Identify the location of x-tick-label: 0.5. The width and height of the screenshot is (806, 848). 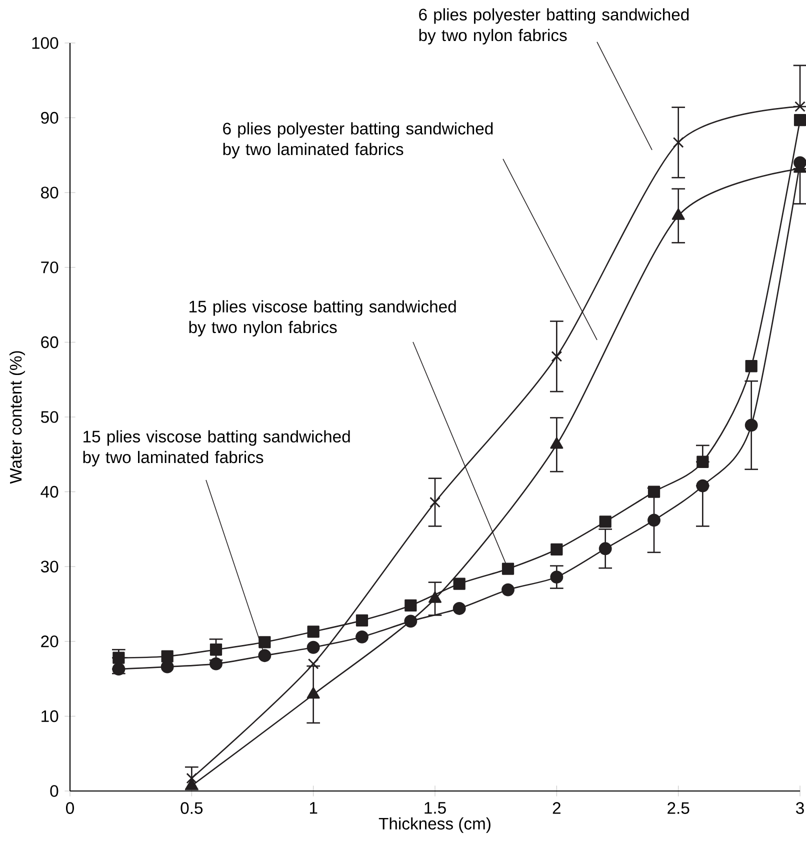
(191, 808).